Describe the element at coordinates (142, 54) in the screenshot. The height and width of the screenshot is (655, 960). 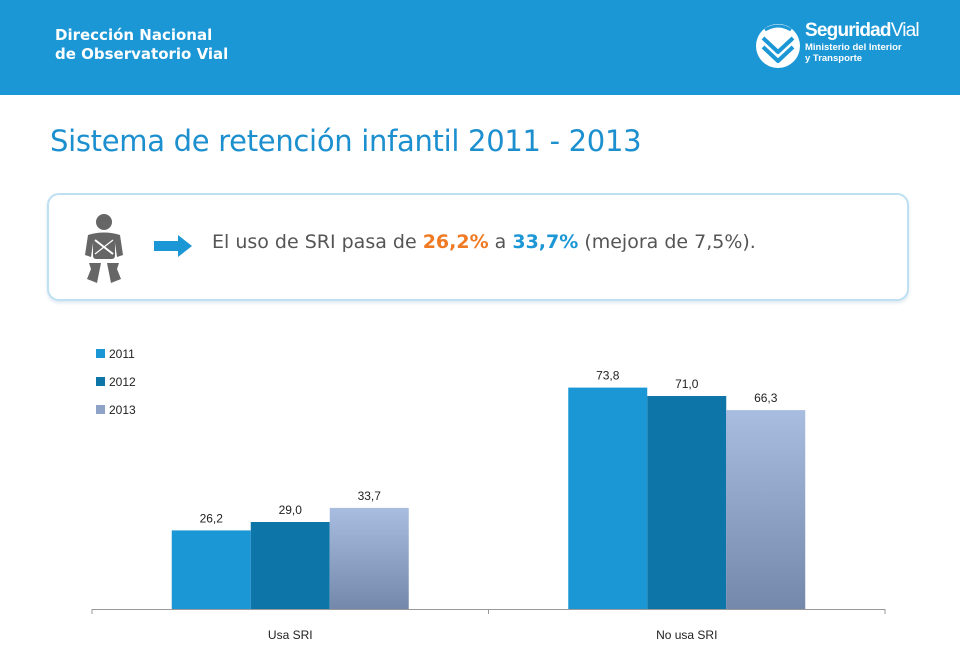
I see `org-name-line2: de Observatorio Vial` at that location.